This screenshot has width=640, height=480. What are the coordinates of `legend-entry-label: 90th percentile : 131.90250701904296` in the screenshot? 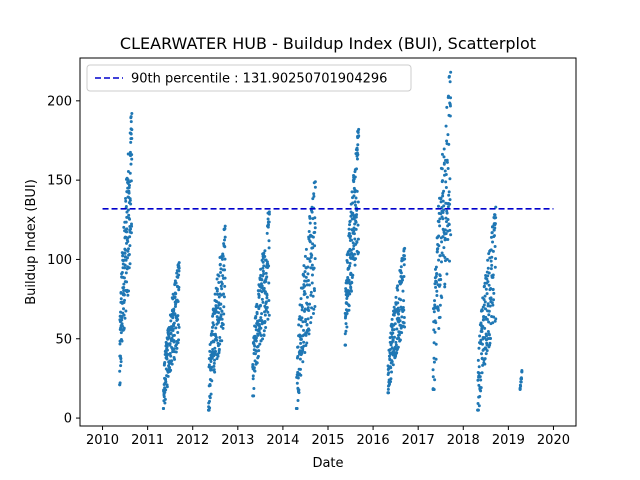 It's located at (259, 79).